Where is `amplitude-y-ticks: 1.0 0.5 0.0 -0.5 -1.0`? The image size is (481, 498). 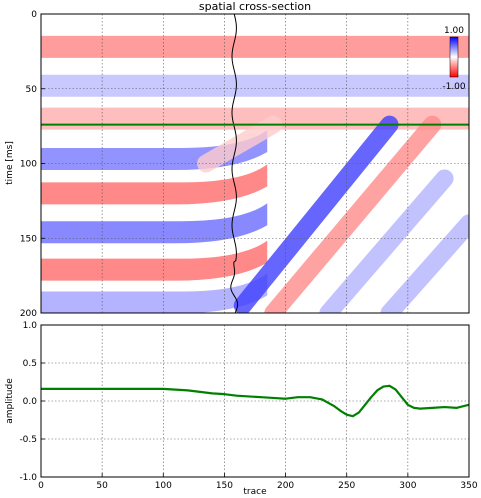
amplitude-y-ticks: 1.0 0.5 0.0 -0.5 -1.0 is located at coordinates (32, 402).